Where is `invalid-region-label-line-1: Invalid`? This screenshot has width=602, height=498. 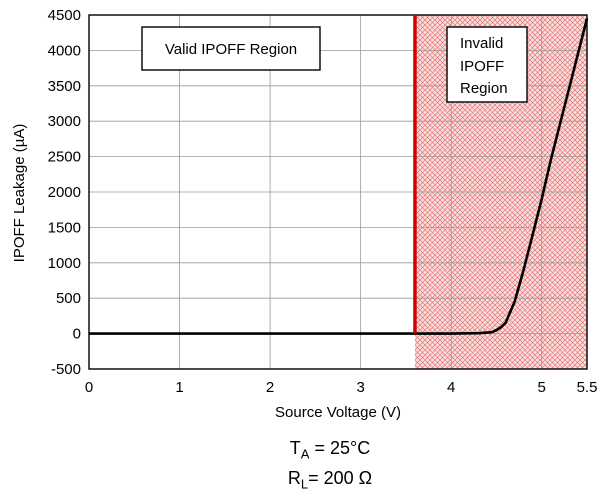 invalid-region-label-line-1: Invalid is located at coordinates (481, 43).